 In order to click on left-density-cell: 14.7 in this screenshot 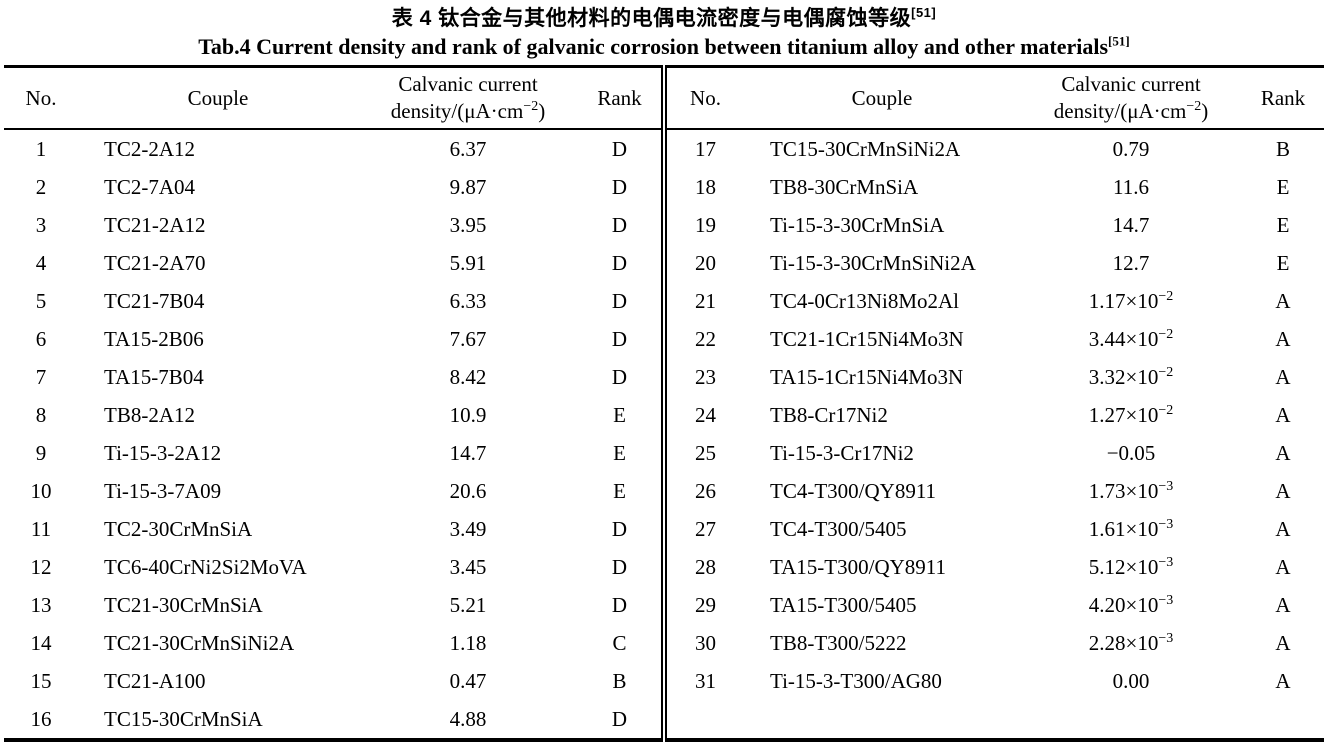, I will do `click(468, 452)`.